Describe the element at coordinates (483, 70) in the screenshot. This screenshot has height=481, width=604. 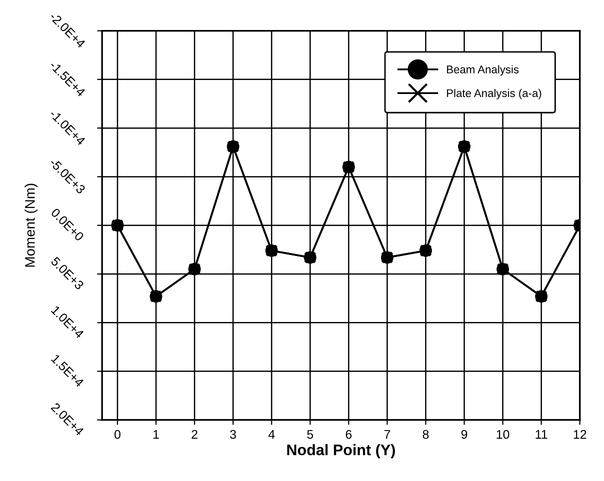
I see `legend-label: Beam Analysis` at that location.